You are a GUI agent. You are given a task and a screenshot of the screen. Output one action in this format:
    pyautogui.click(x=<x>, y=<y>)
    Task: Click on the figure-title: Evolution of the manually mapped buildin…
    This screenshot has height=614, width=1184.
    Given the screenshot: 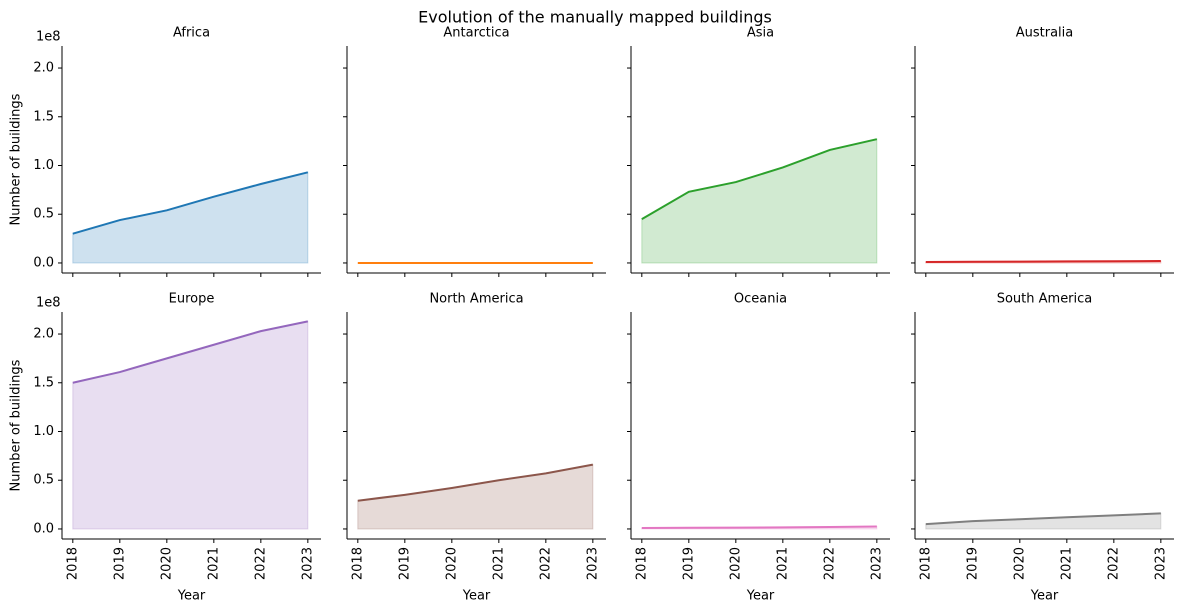 What is the action you would take?
    pyautogui.click(x=595, y=17)
    